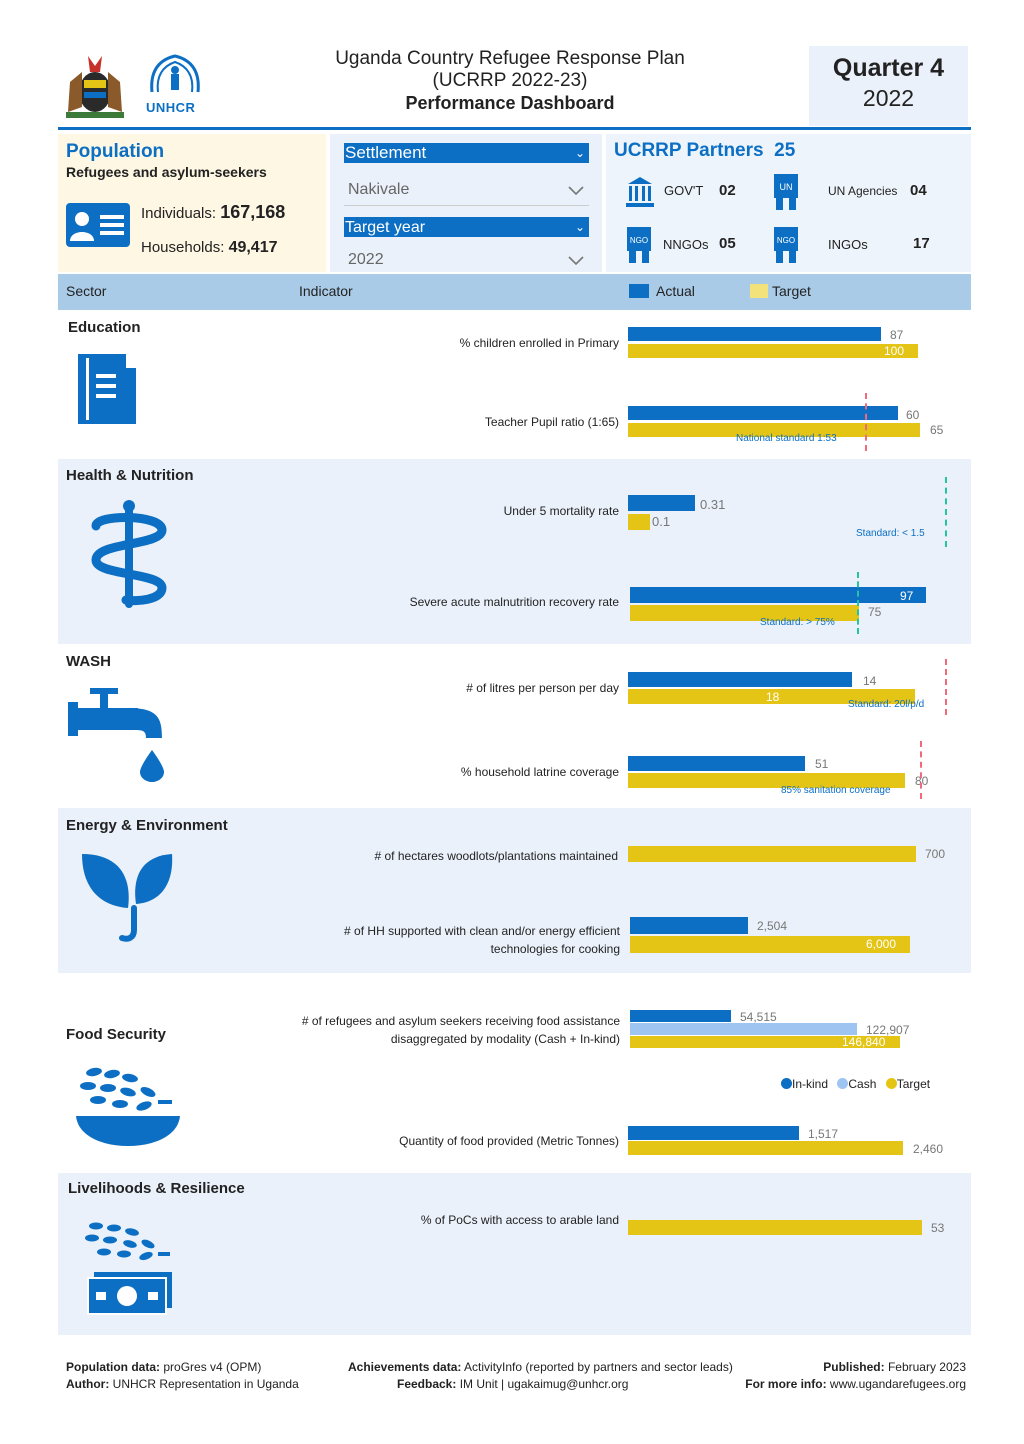 The image size is (1024, 1444). I want to click on food-legend: In-kind Cash Target, so click(855, 1084).